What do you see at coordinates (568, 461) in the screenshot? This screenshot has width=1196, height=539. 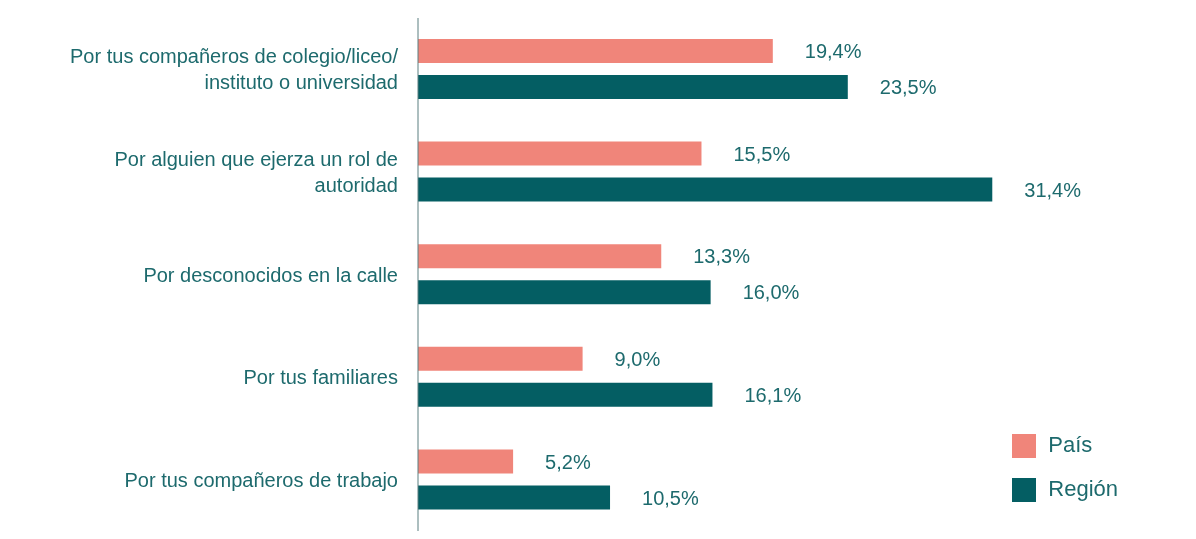 I see `data-label: 5,2%` at bounding box center [568, 461].